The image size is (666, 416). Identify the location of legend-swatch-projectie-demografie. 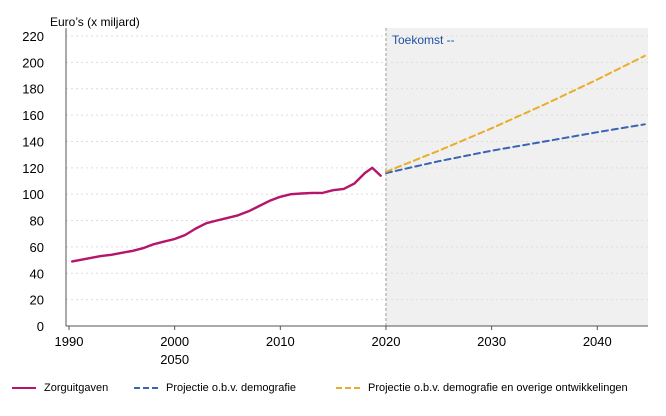
(146, 388).